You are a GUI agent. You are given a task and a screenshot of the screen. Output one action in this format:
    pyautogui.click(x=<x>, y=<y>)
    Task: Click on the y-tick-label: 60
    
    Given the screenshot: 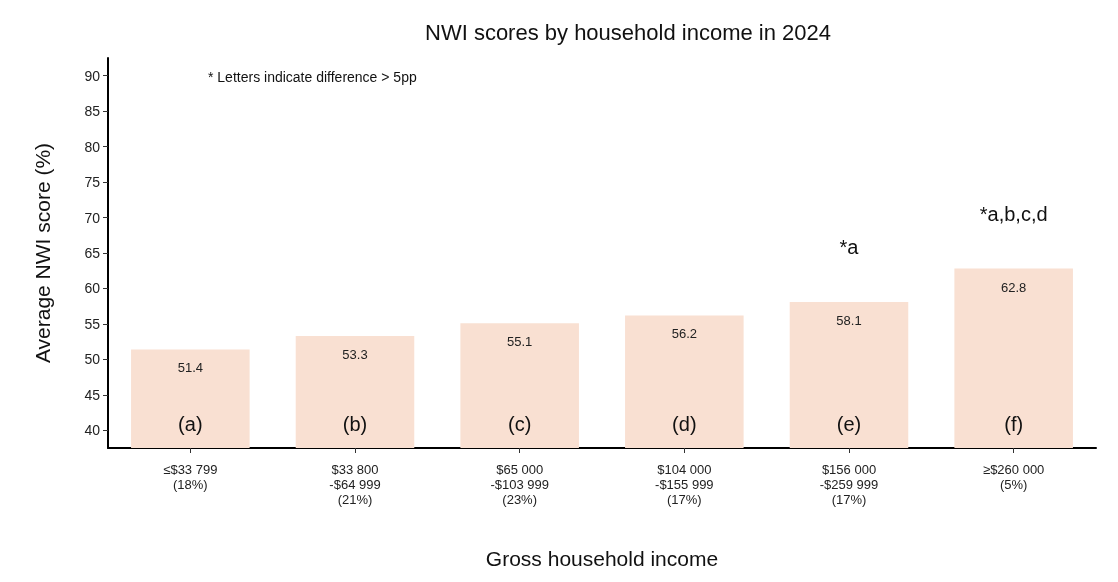 What is the action you would take?
    pyautogui.click(x=92, y=288)
    